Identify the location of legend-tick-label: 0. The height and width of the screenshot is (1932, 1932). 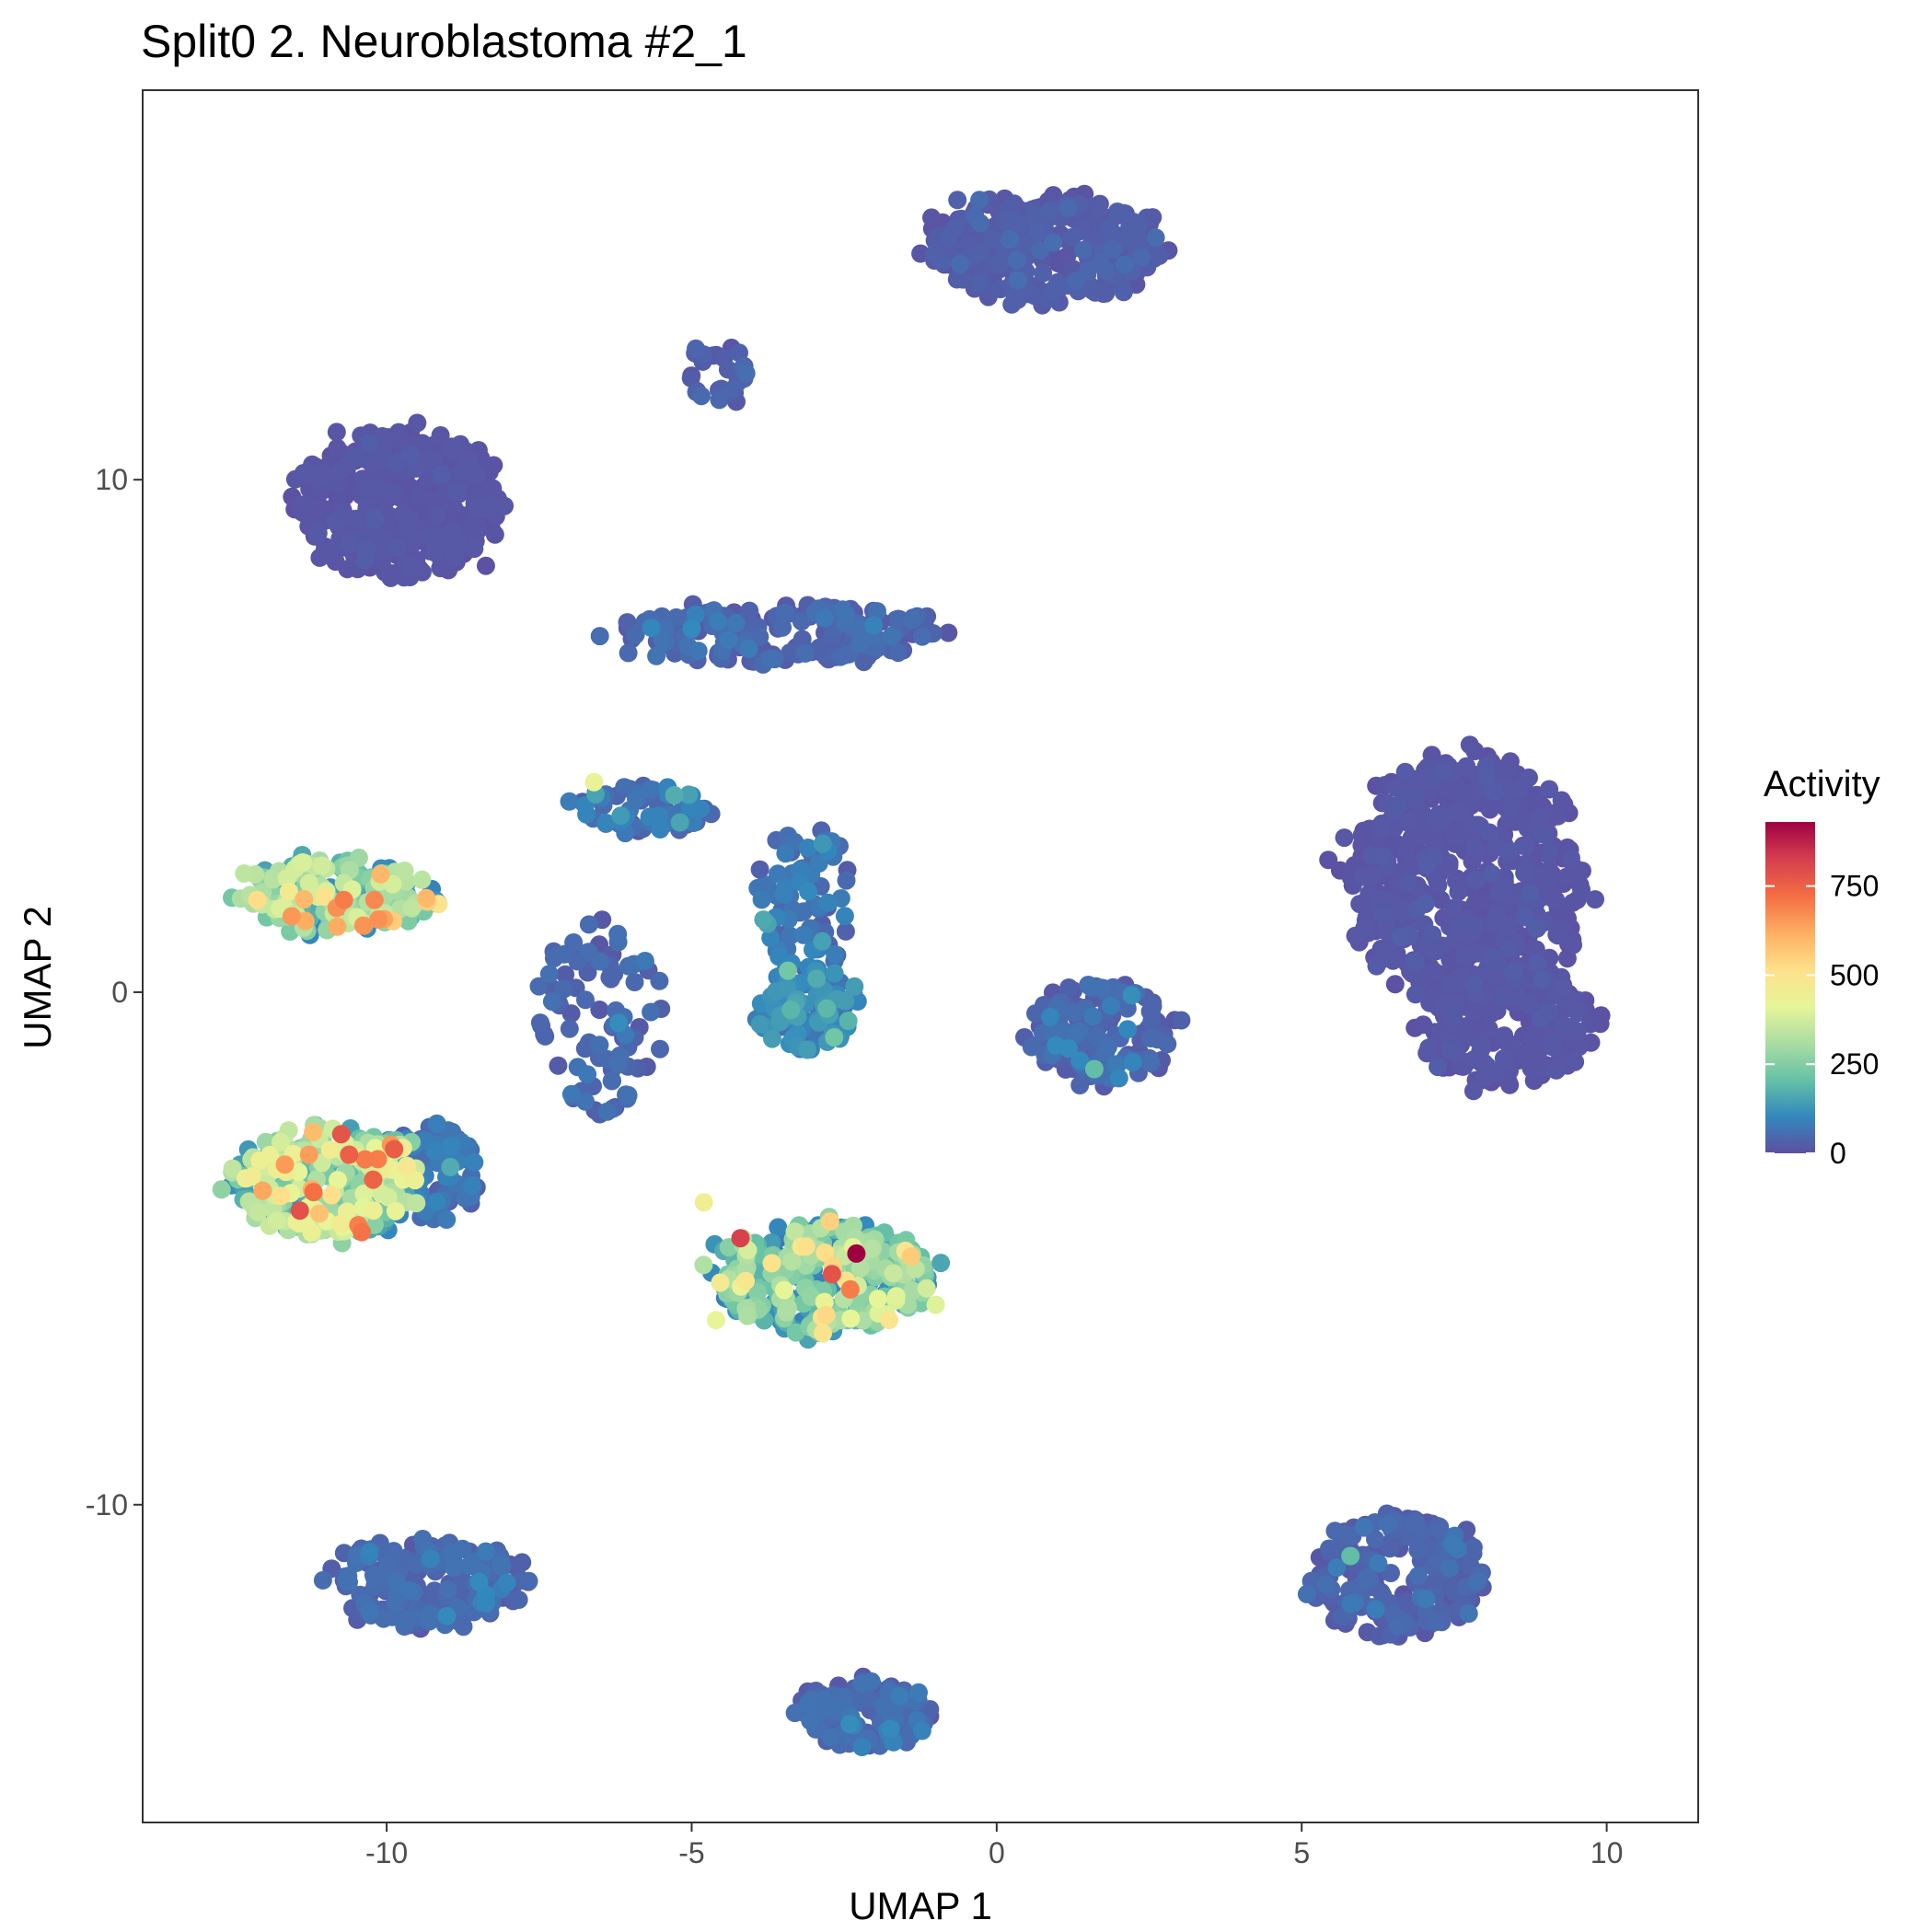
(1838, 1154).